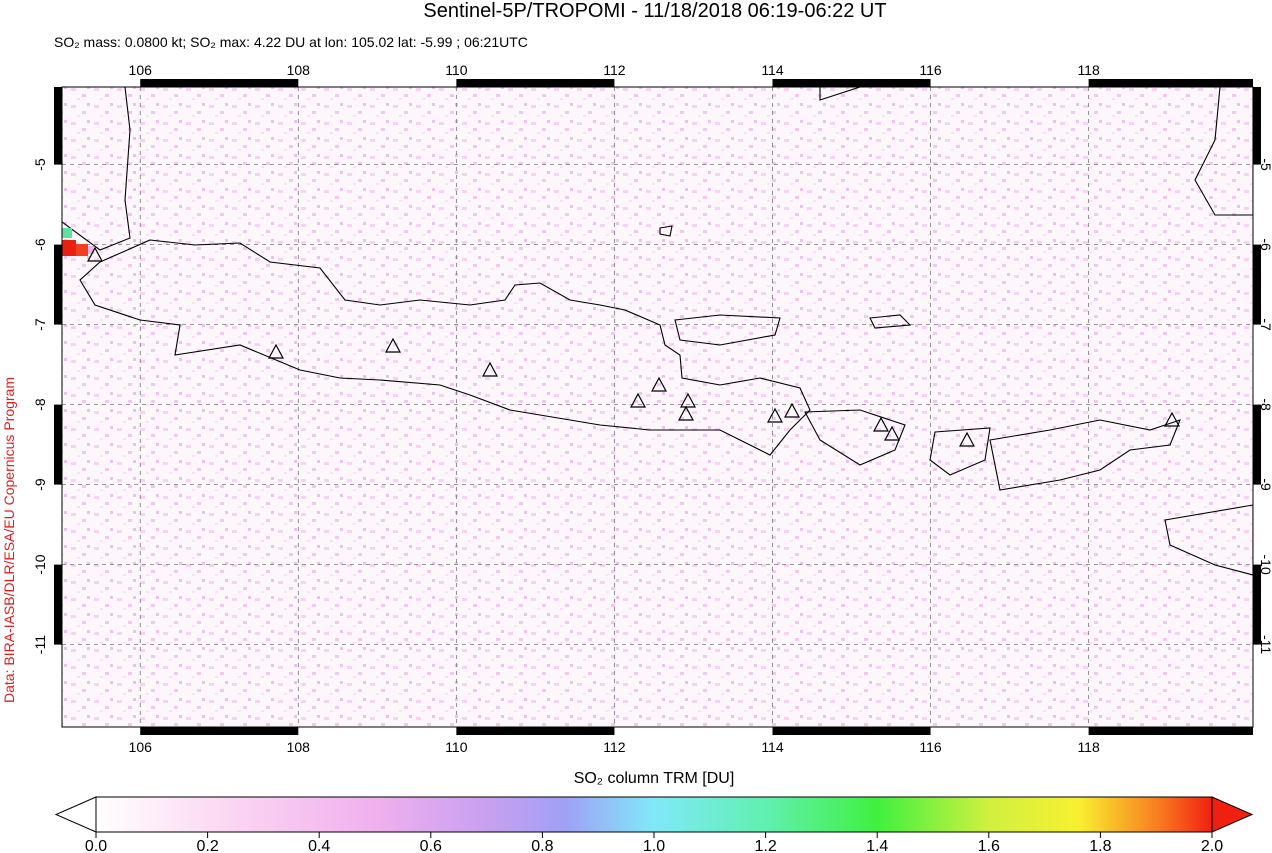 The width and height of the screenshot is (1272, 853). I want to click on colorbar-tick-label: 1.0, so click(654, 845).